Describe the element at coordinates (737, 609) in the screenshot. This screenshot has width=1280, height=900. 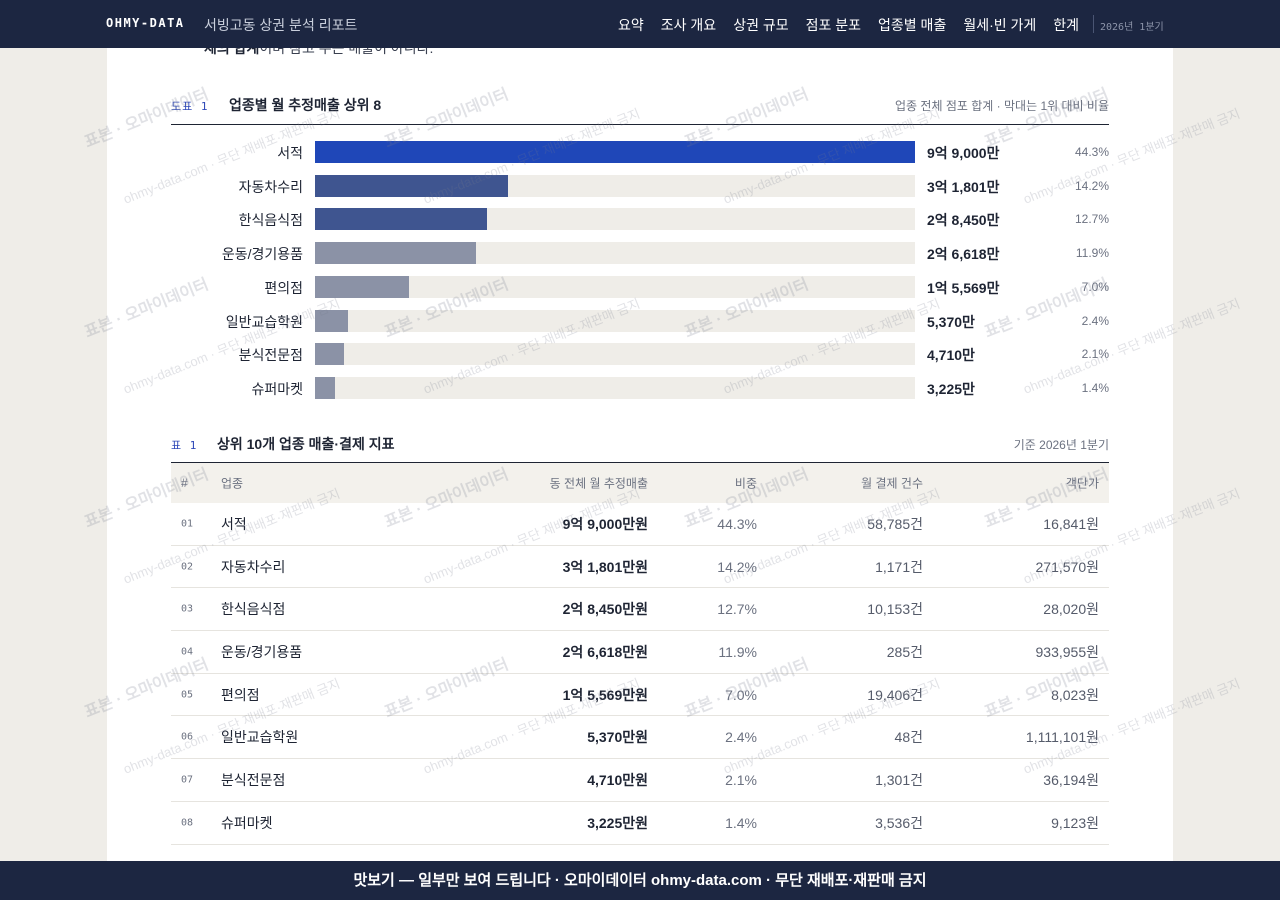
I see `row-share: 12.7%` at that location.